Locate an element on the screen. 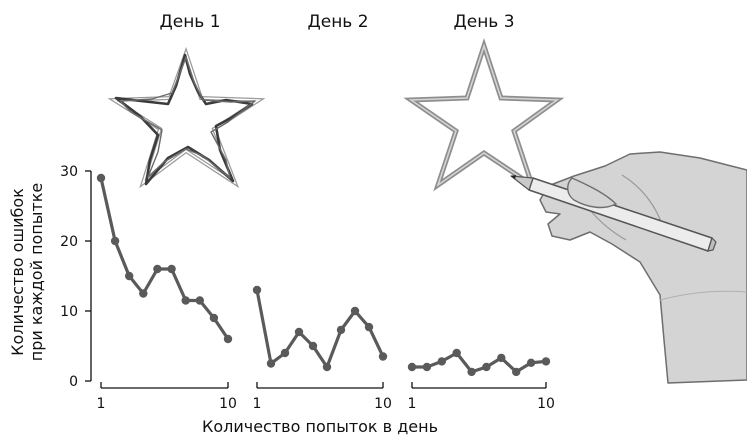 This screenshot has width=747, height=443. y-tick-label-0: 0 is located at coordinates (73, 382).